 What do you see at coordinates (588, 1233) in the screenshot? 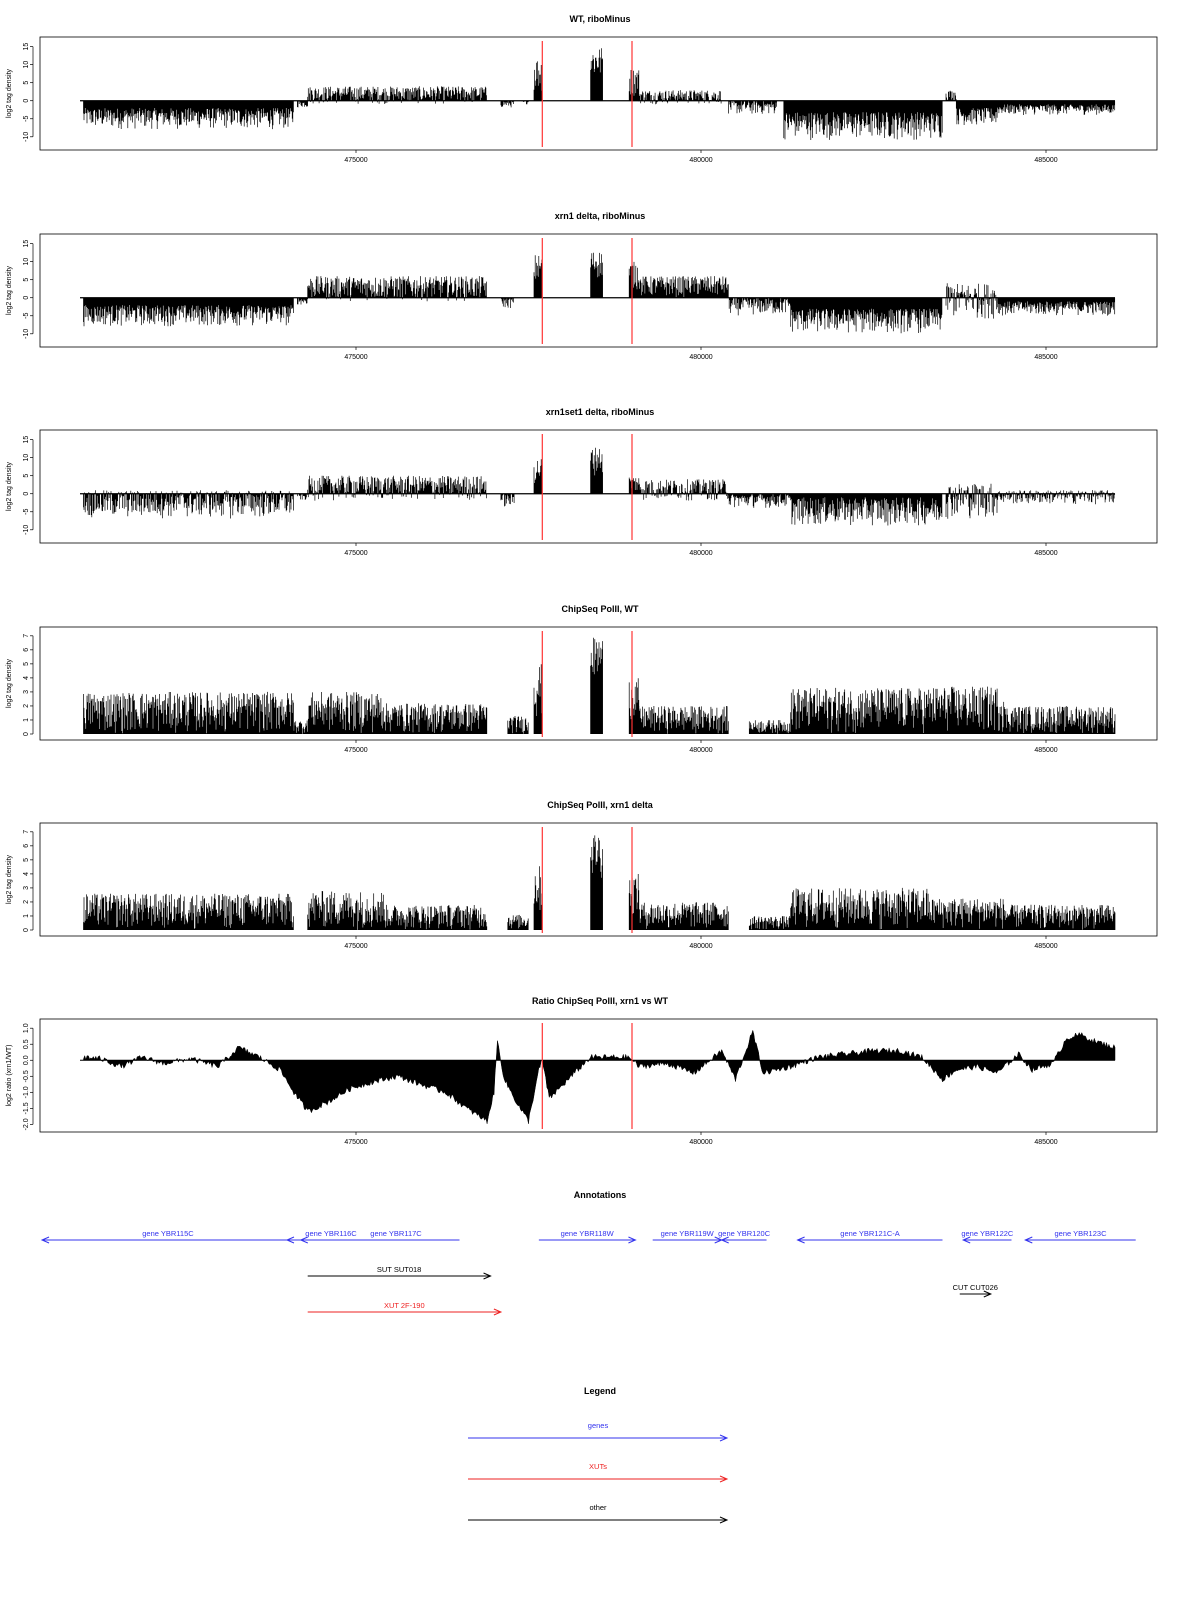
I see `feature-label: gene YBR118W` at bounding box center [588, 1233].